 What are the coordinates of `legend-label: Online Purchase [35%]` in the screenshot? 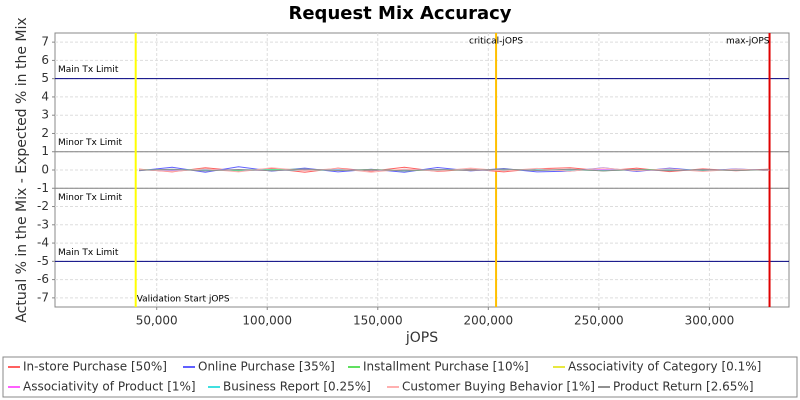 It's located at (266, 367).